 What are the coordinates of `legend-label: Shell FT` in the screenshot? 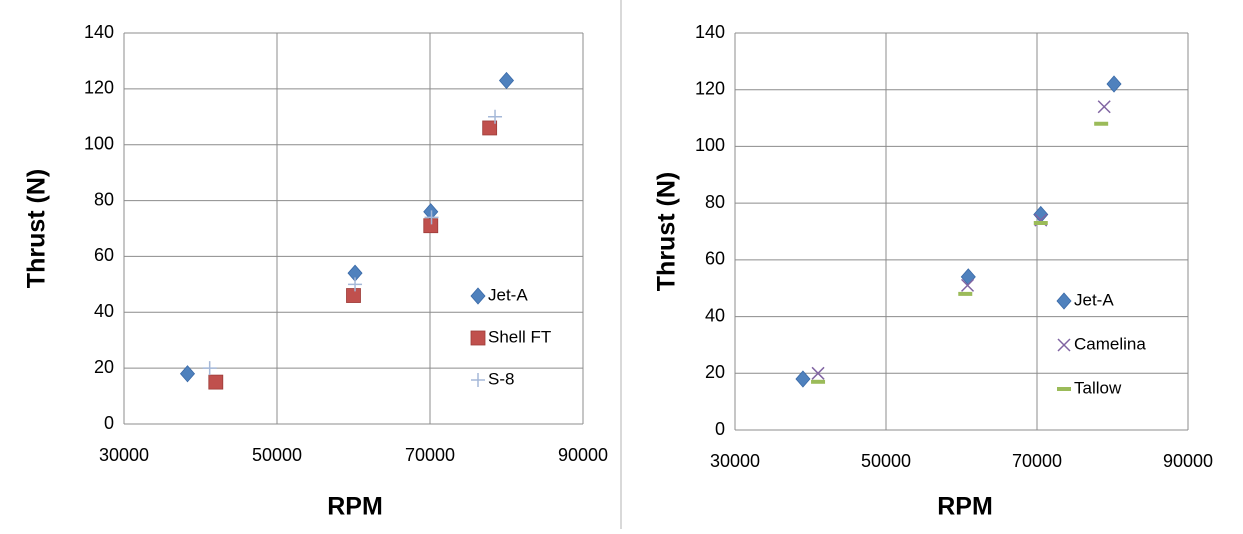 It's located at (519, 336).